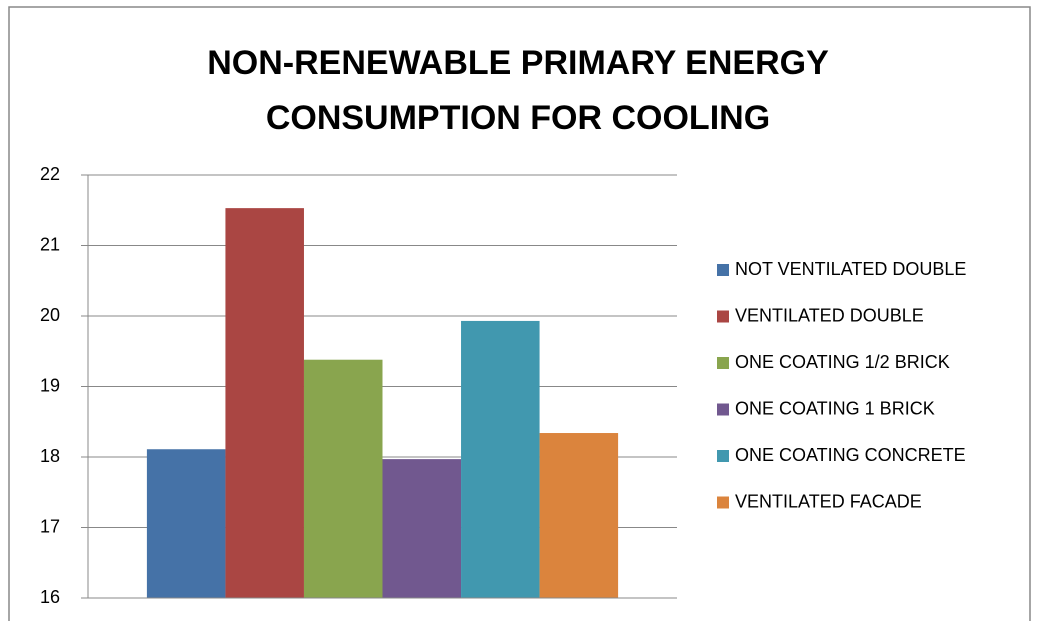  What do you see at coordinates (850, 455) in the screenshot?
I see `legend-label: ONE COATING CONCRETE` at bounding box center [850, 455].